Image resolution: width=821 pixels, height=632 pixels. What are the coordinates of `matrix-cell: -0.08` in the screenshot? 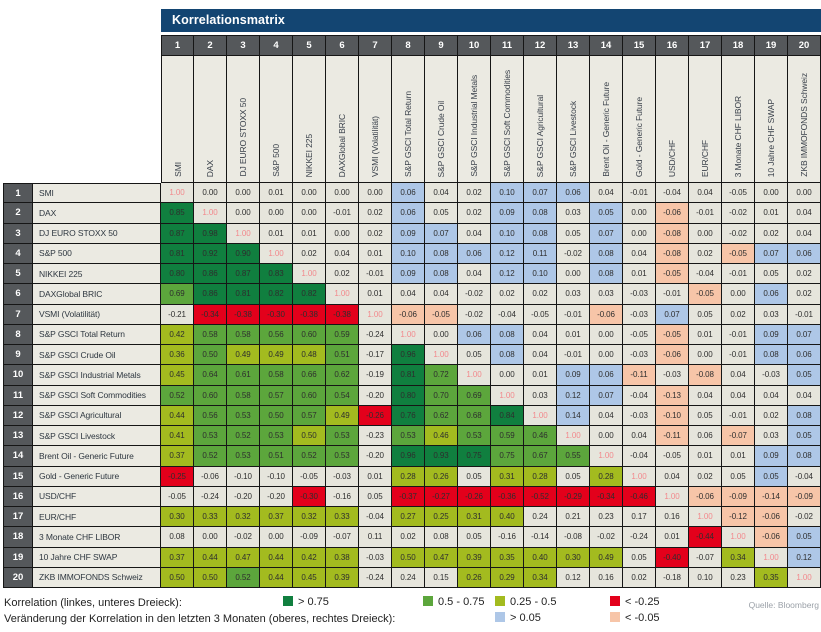 It's located at (705, 375).